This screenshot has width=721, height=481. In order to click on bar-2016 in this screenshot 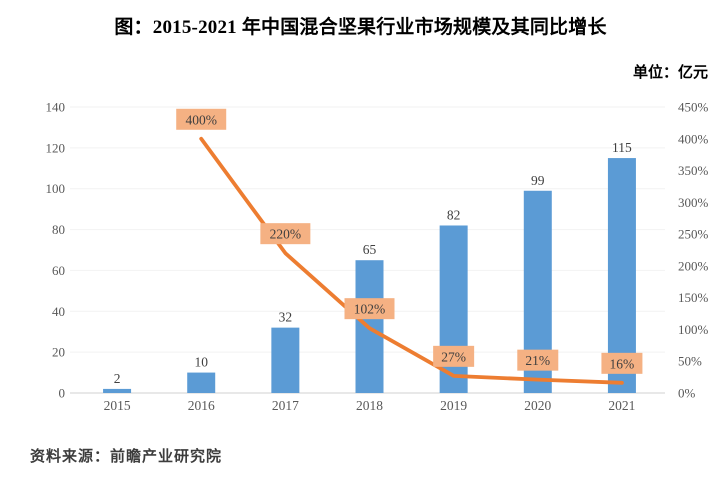, I will do `click(201, 382)`.